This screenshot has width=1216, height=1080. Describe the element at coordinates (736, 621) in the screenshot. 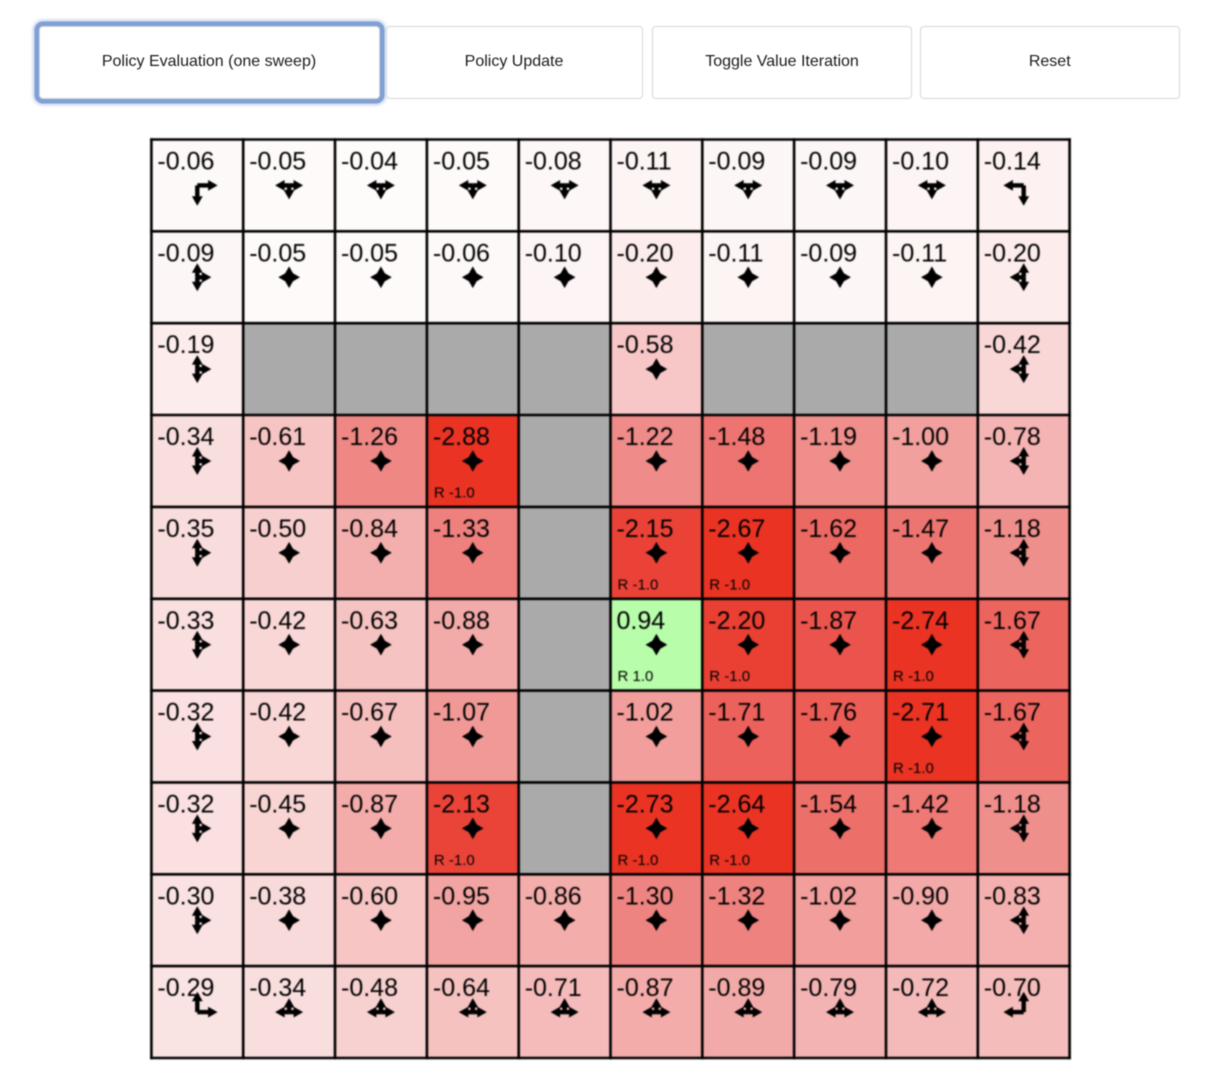

I see `svg-text: -2.20` at that location.